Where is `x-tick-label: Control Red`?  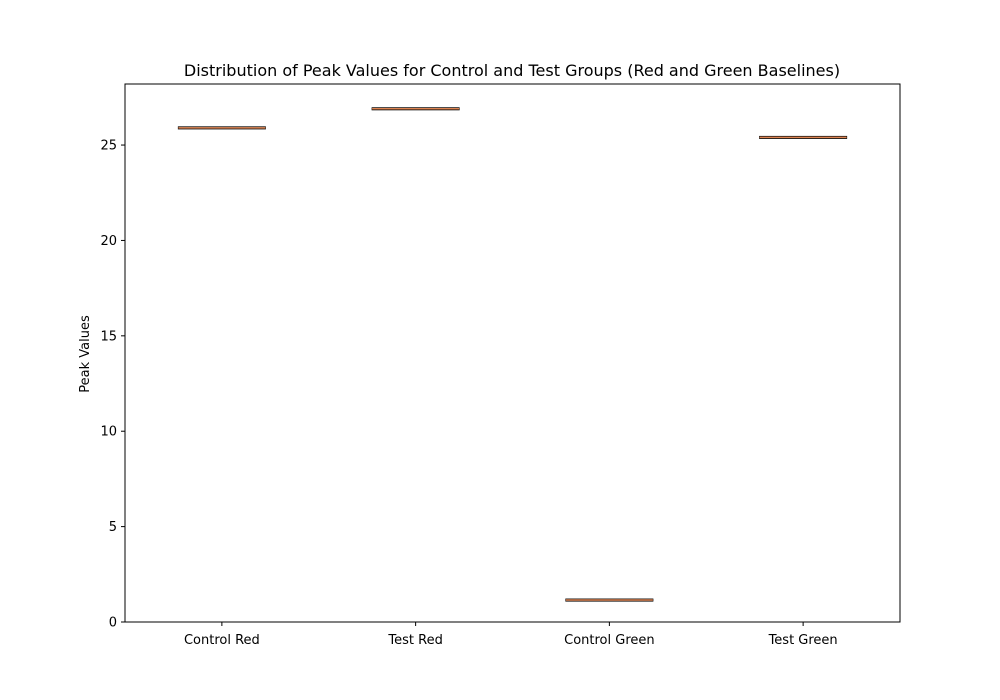
x-tick-label: Control Red is located at coordinates (222, 640).